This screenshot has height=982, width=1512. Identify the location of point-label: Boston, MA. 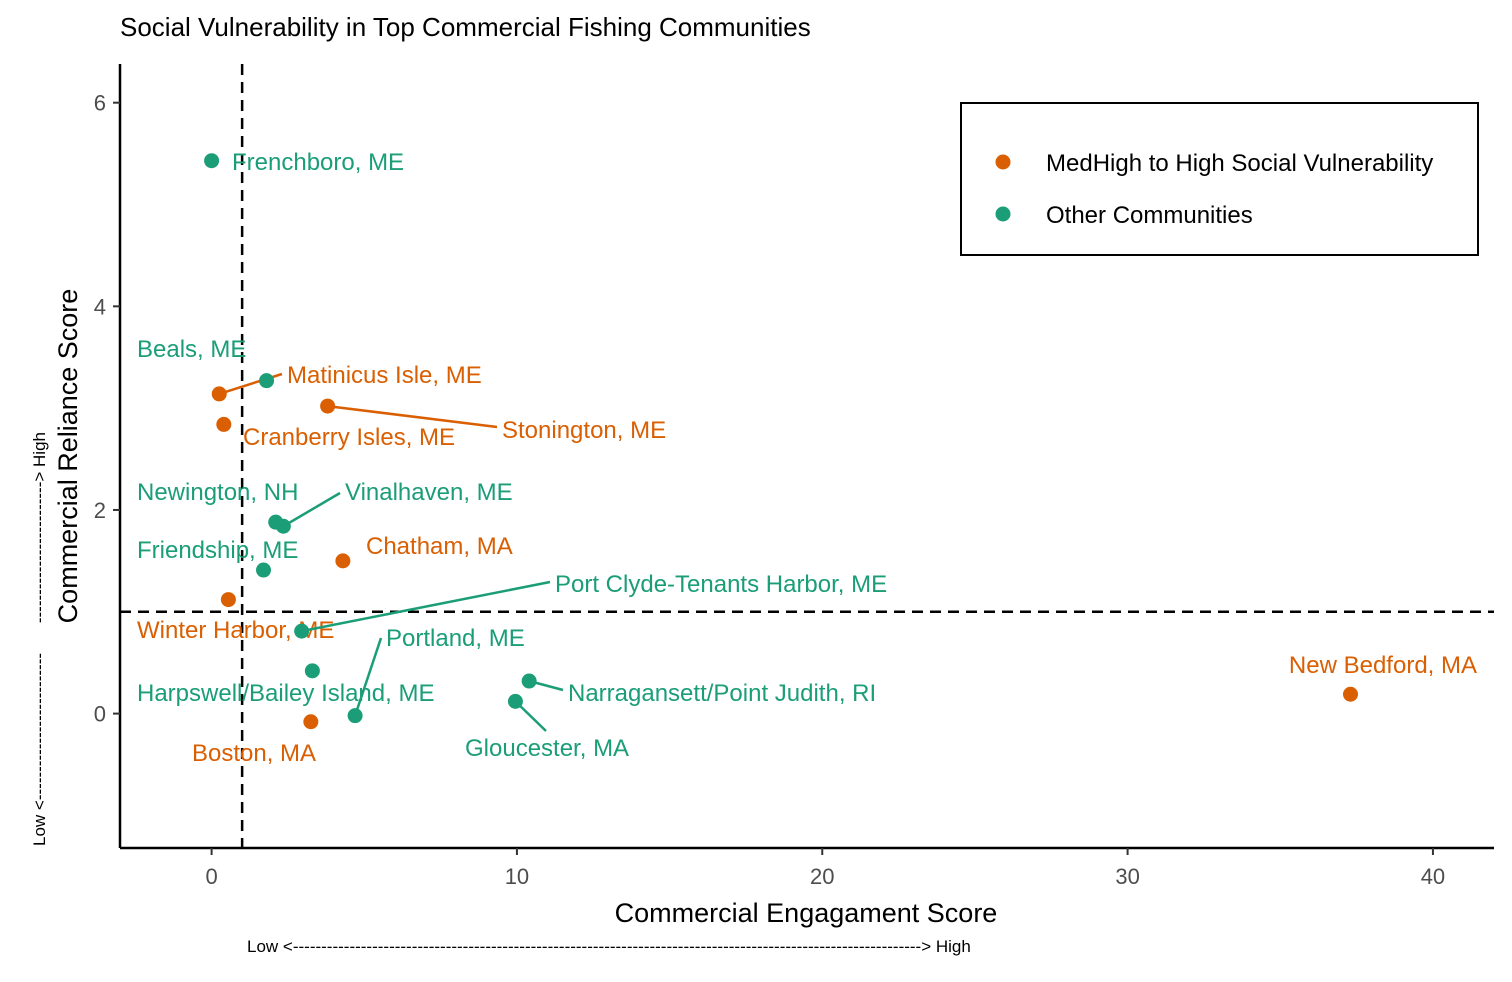
(254, 753).